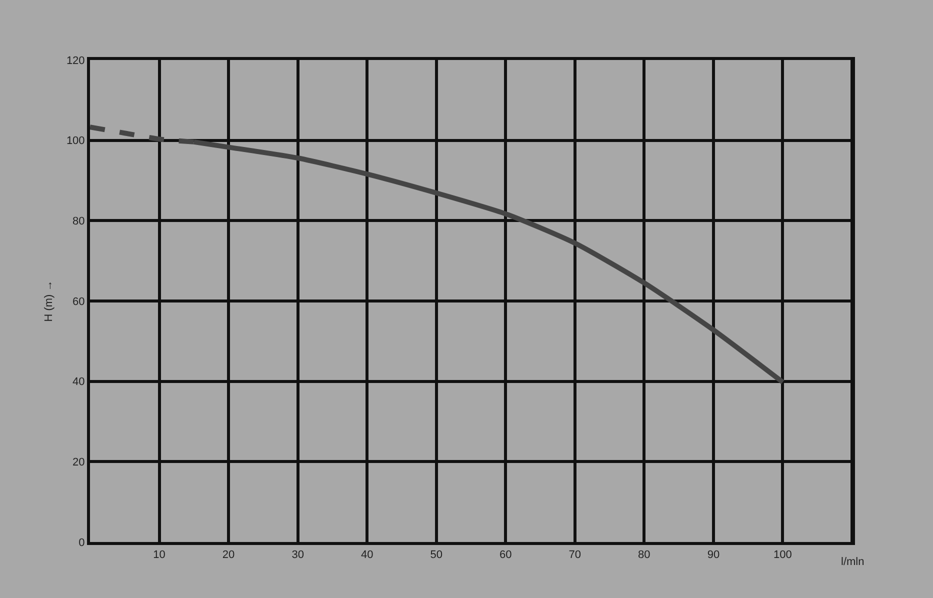  I want to click on x-tick-label: 10, so click(159, 555).